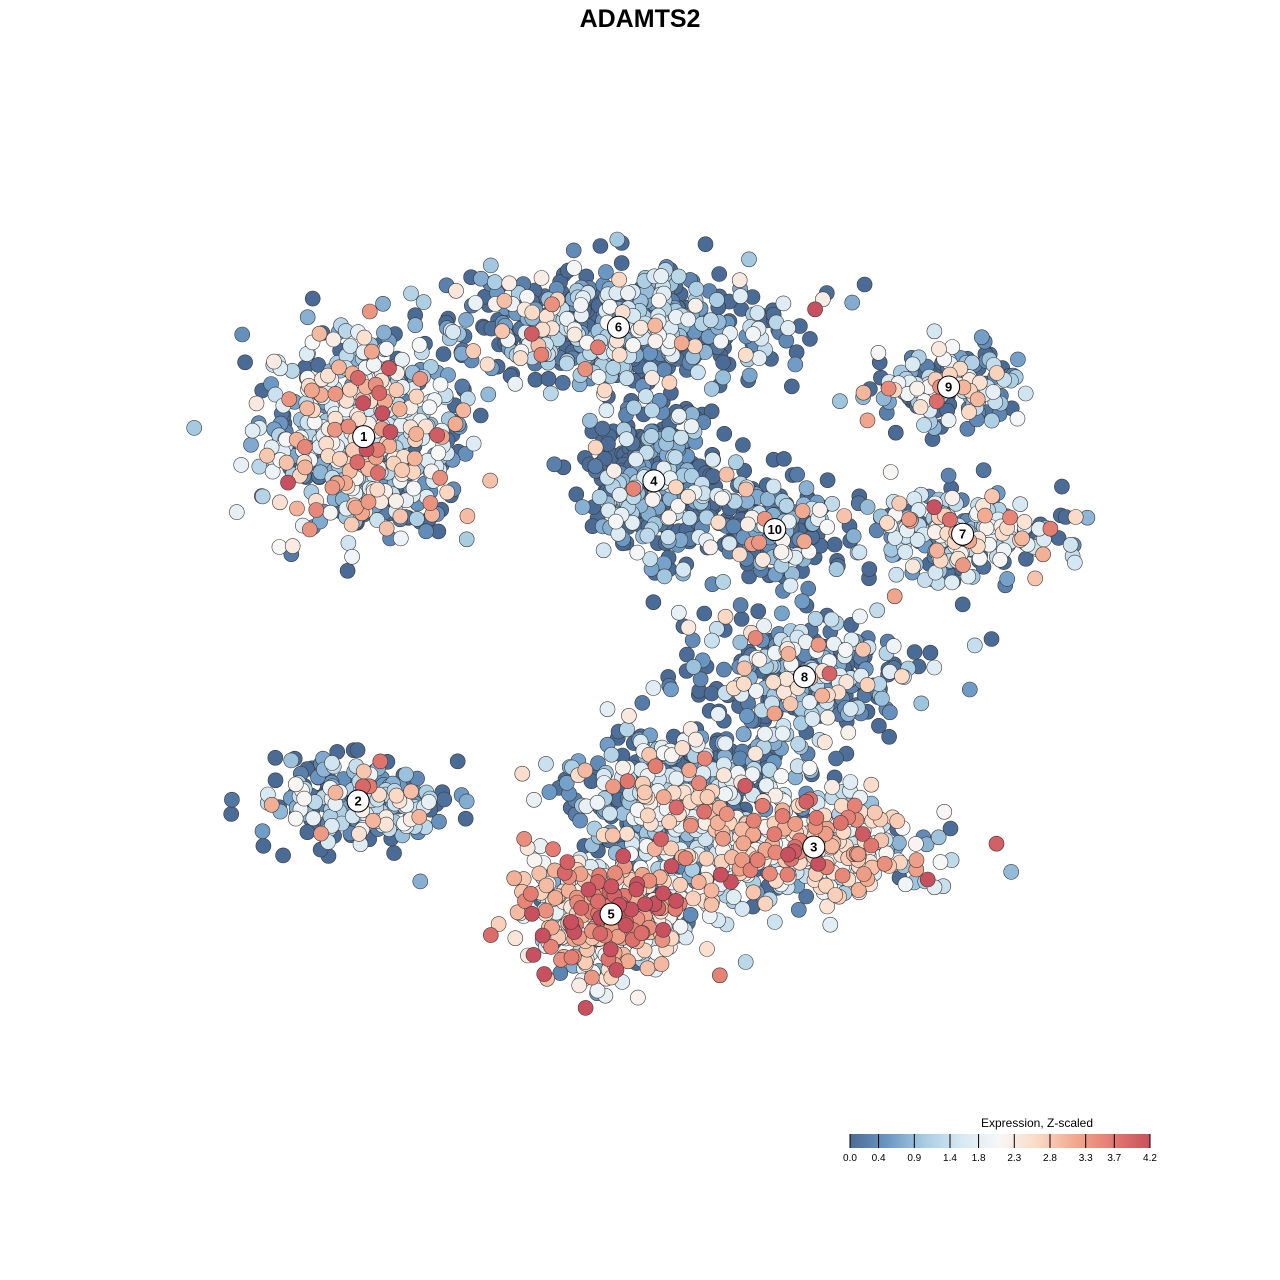 The height and width of the screenshot is (1280, 1280). What do you see at coordinates (611, 914) in the screenshot?
I see `cluster-label-5: 5` at bounding box center [611, 914].